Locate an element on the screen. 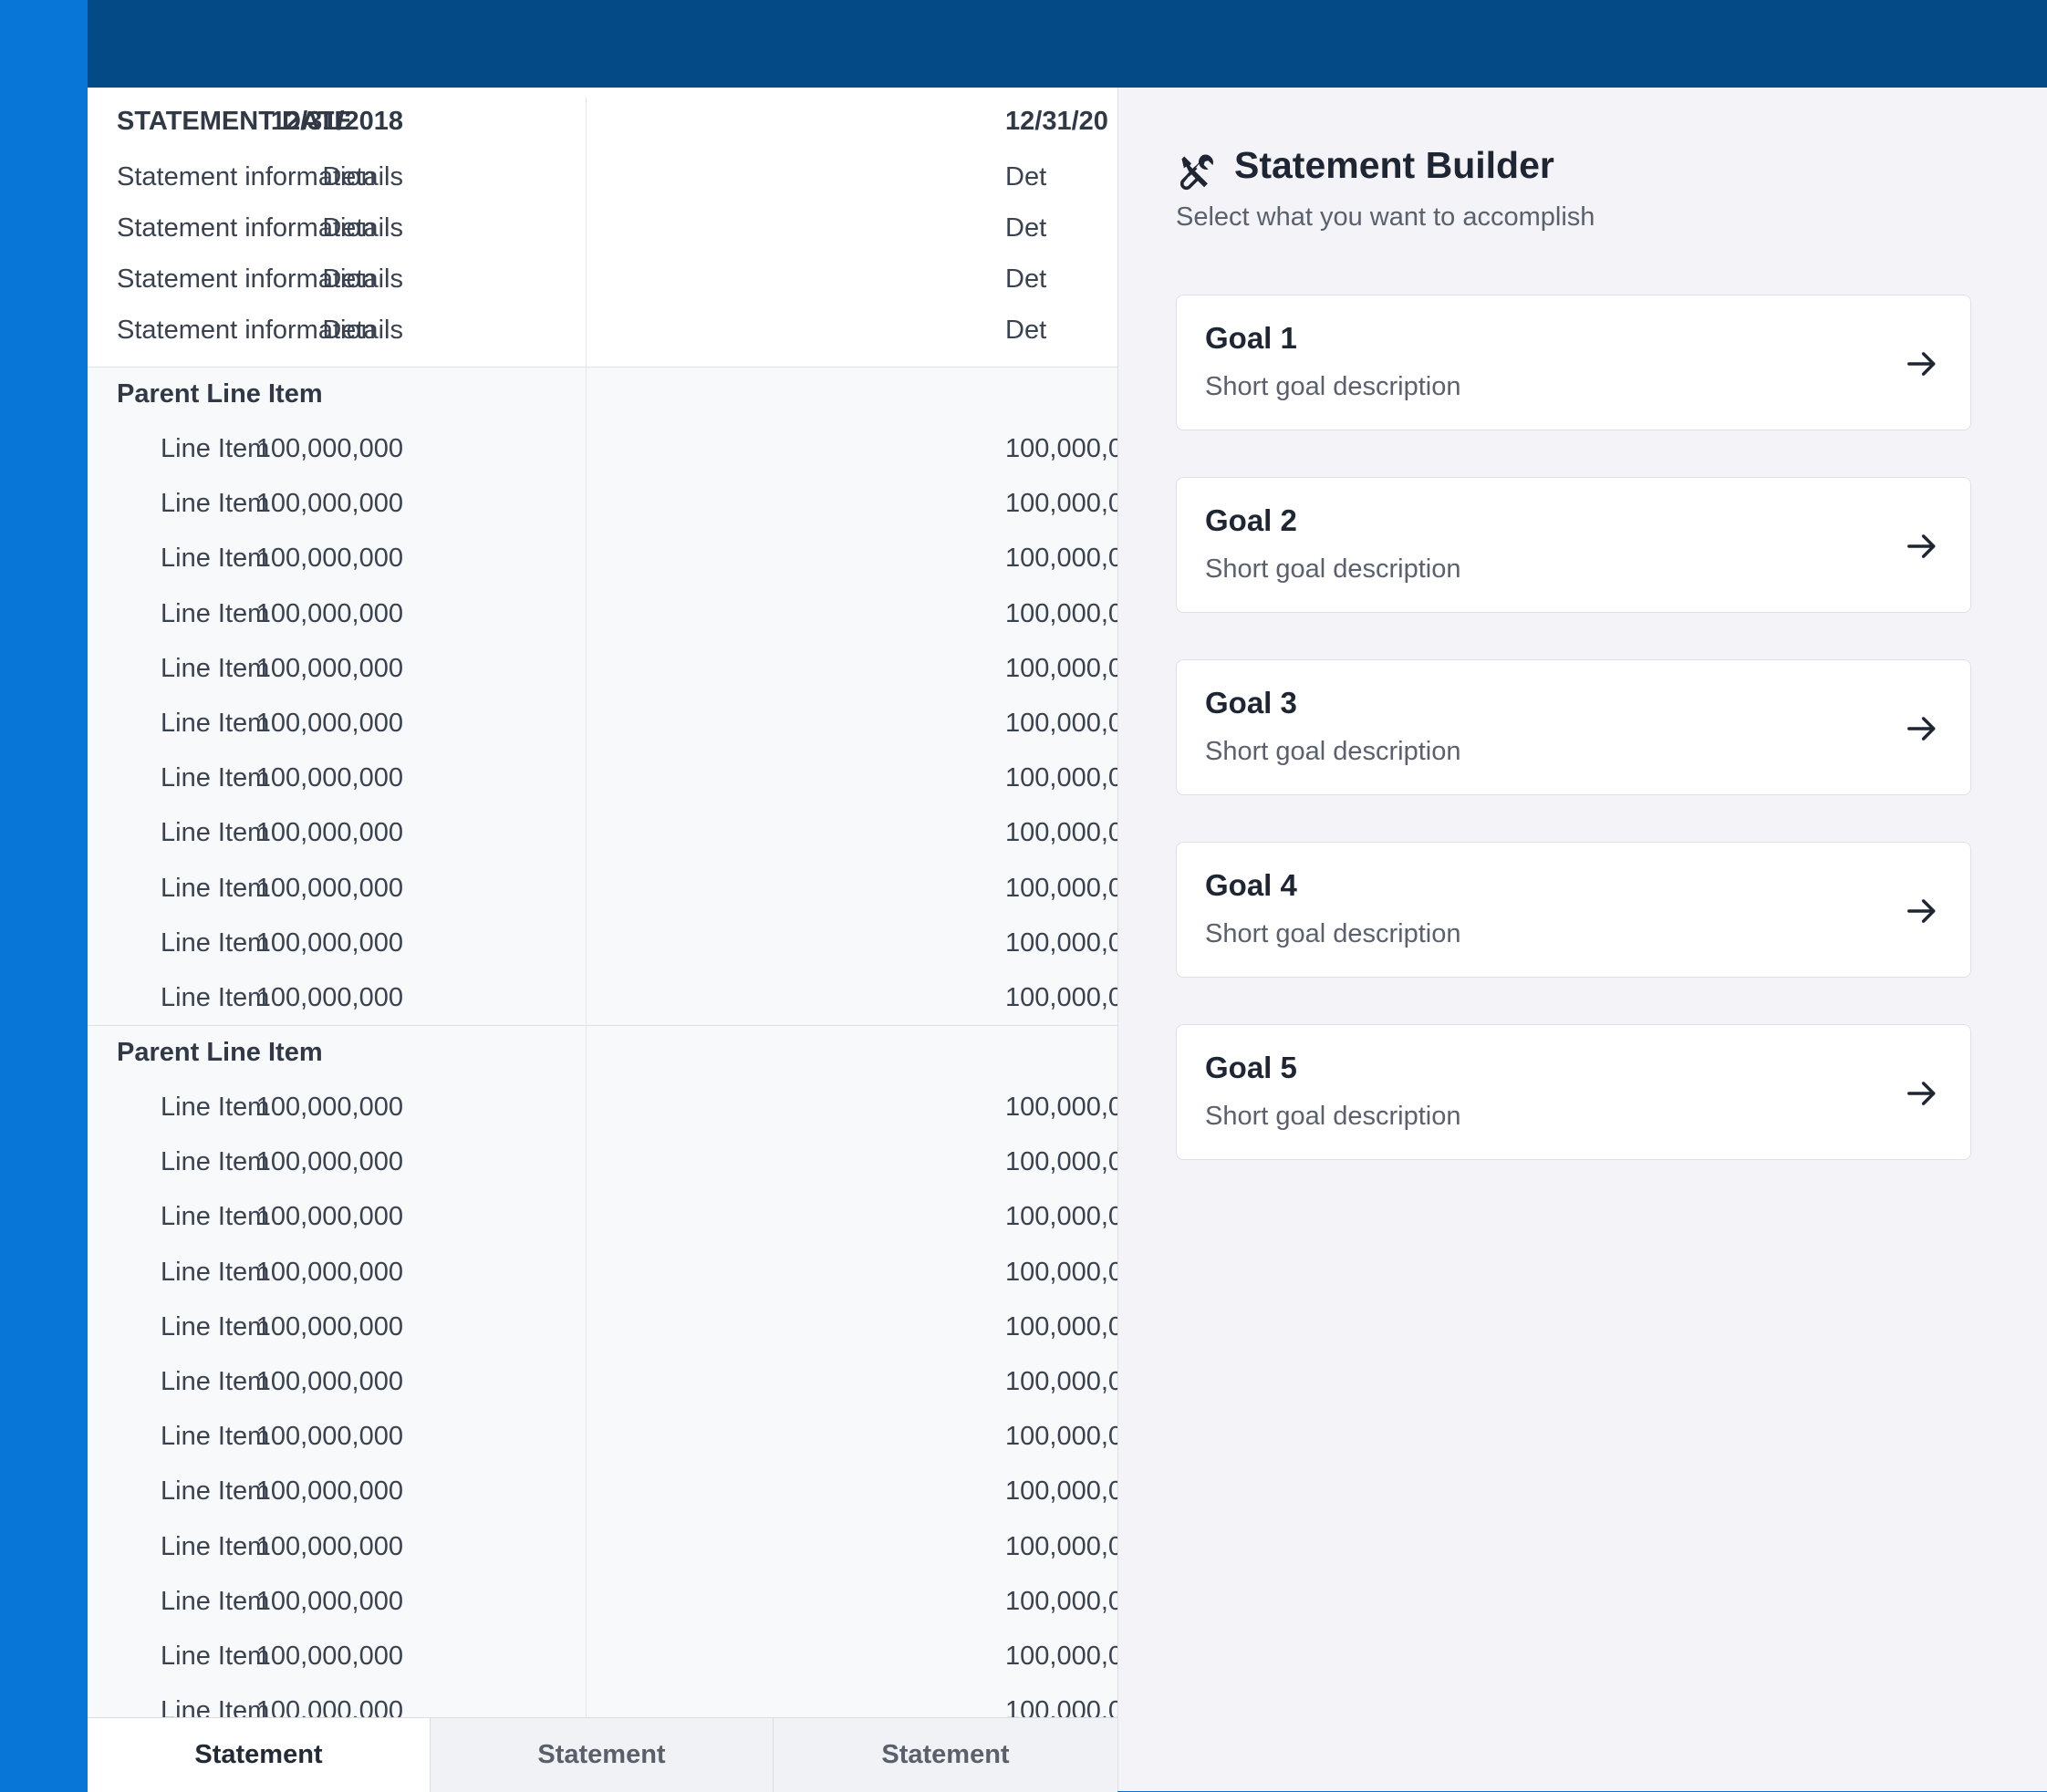 Image resolution: width=2047 pixels, height=1792 pixels. panel-title: Statement Builder is located at coordinates (1394, 165).